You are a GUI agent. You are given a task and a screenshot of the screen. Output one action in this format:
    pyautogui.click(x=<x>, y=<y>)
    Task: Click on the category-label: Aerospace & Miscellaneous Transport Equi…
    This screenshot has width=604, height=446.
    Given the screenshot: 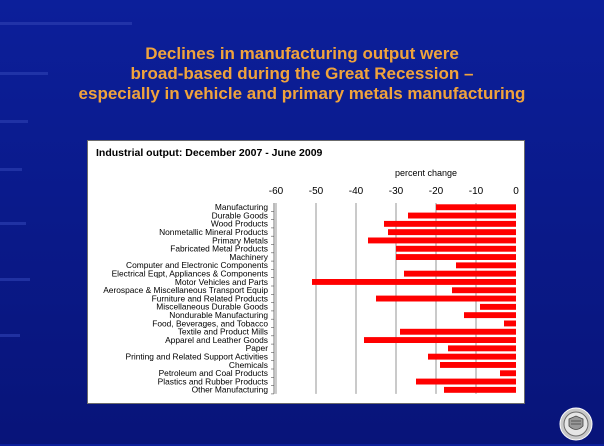 What is the action you would take?
    pyautogui.click(x=185, y=290)
    